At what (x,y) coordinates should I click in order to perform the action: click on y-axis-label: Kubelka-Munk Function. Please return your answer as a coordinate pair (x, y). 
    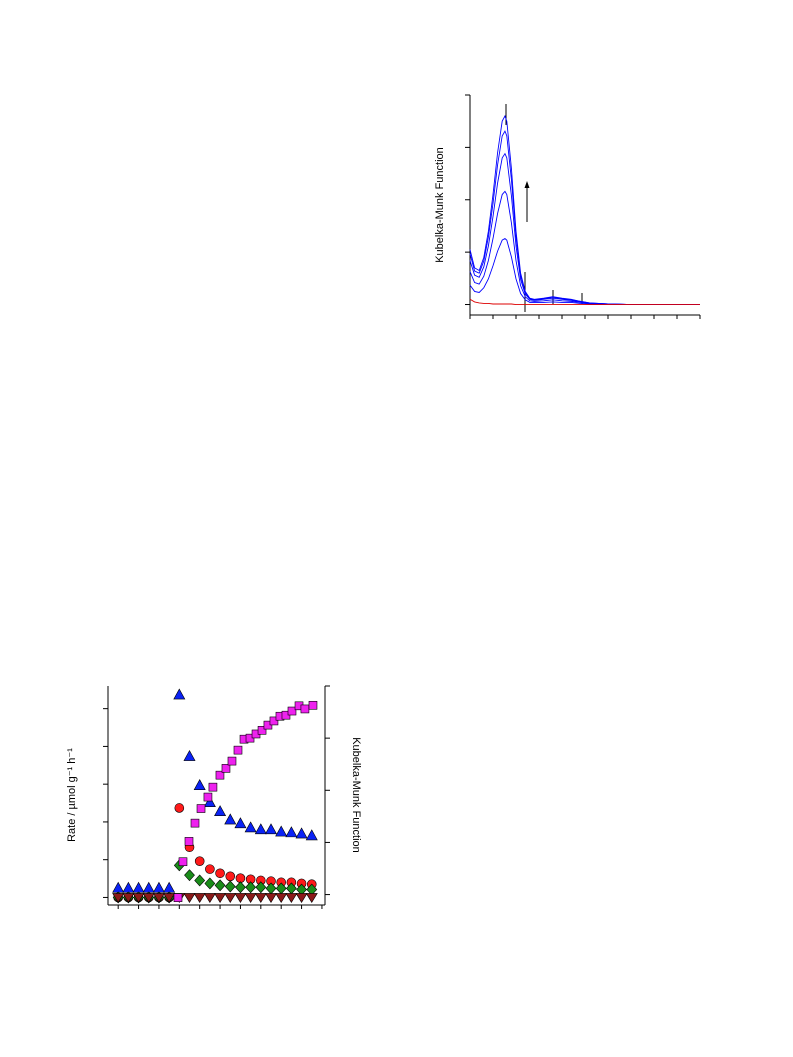
    Looking at the image, I should click on (440, 205).